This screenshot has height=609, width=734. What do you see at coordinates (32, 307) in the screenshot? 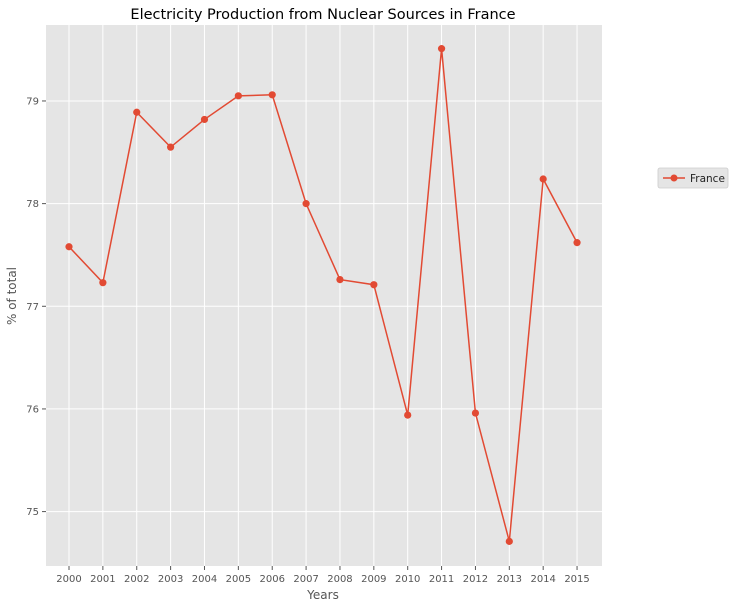
I see `y-tick-label: 77` at bounding box center [32, 307].